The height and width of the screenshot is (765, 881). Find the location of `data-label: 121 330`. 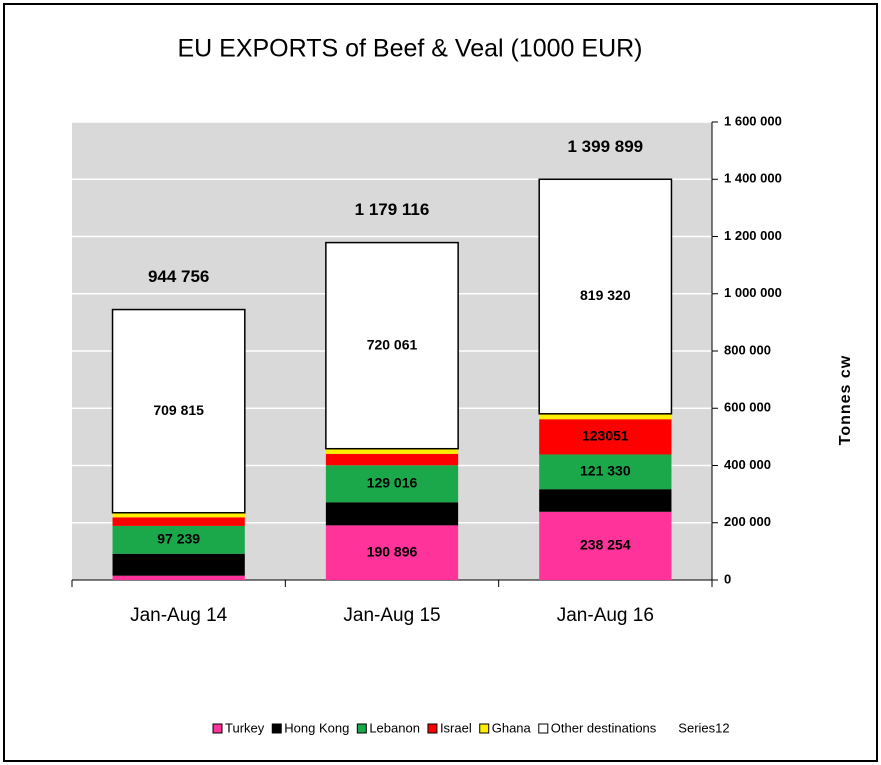

data-label: 121 330 is located at coordinates (605, 471).